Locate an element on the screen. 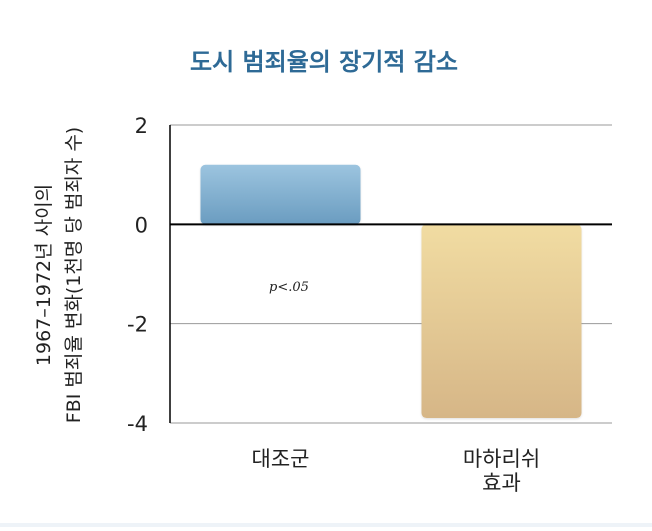 The width and height of the screenshot is (652, 531). x-tick-label: 대조군 is located at coordinates (281, 459).